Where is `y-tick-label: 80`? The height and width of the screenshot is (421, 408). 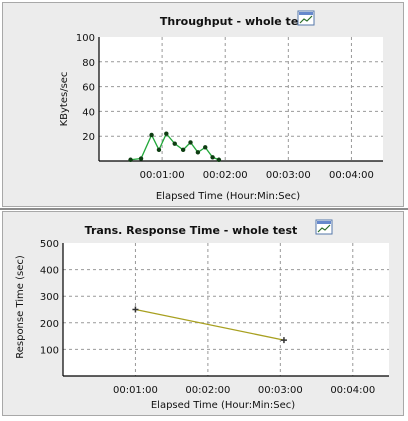 y-tick-label: 80 is located at coordinates (88, 63).